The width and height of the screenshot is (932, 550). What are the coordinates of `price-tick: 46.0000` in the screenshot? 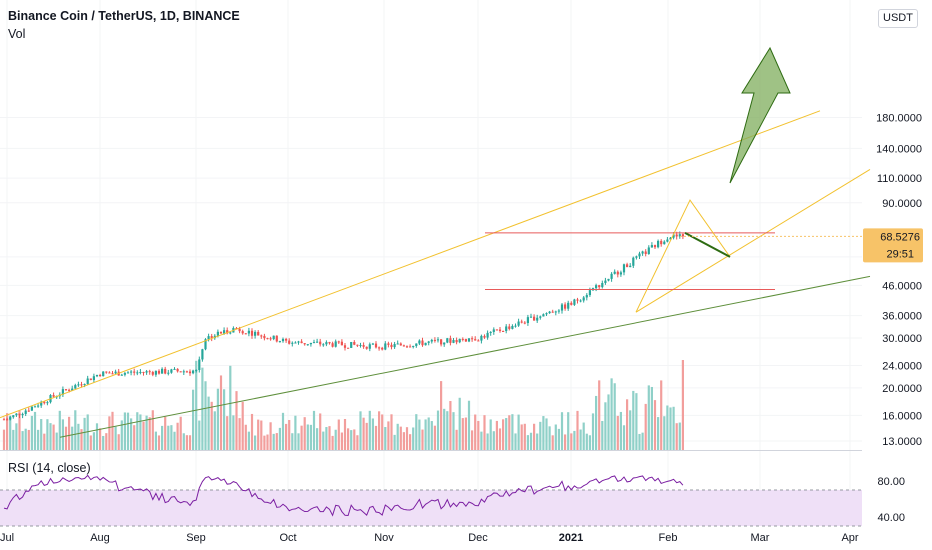 It's located at (902, 286).